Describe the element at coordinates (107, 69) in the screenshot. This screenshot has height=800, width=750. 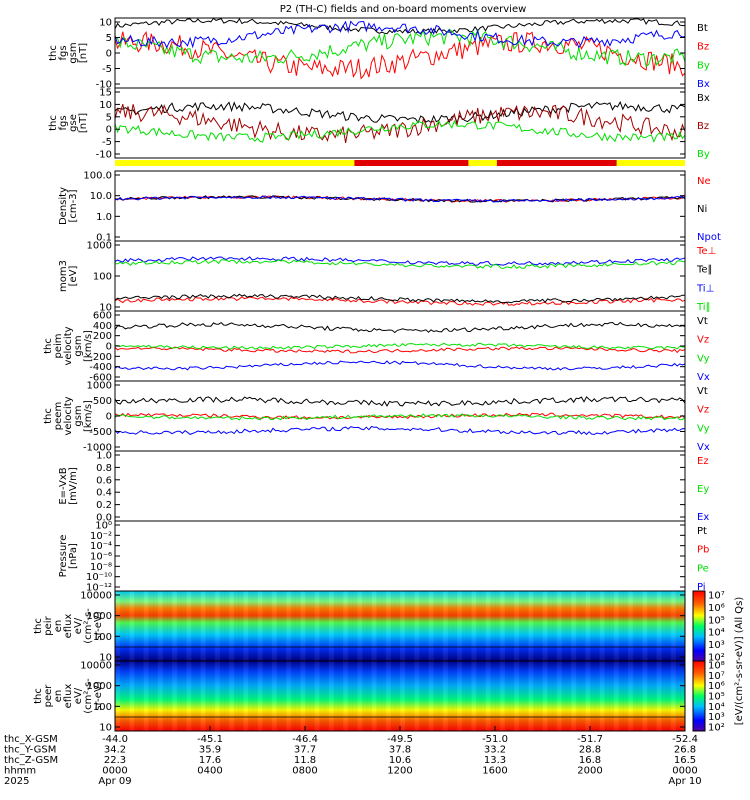
I see `y-tick-label: -5` at that location.